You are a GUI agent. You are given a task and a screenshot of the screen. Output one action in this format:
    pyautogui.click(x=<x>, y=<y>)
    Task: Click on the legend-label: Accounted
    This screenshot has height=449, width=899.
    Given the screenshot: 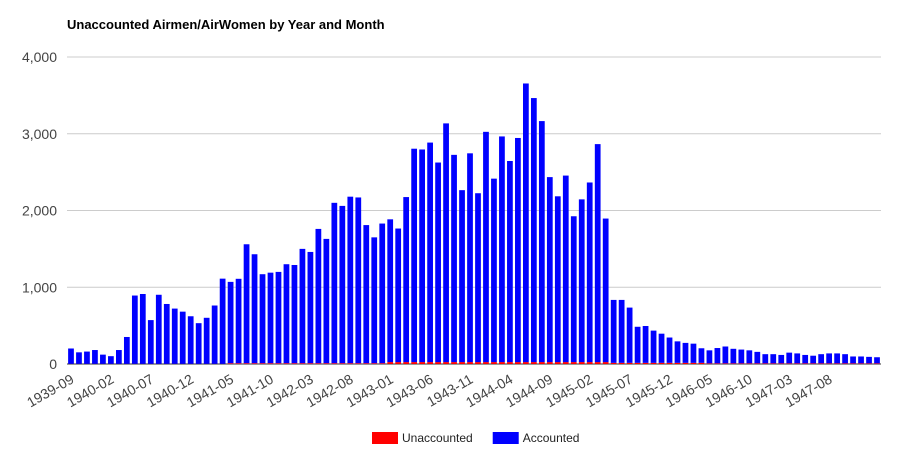 What is the action you would take?
    pyautogui.click(x=551, y=438)
    